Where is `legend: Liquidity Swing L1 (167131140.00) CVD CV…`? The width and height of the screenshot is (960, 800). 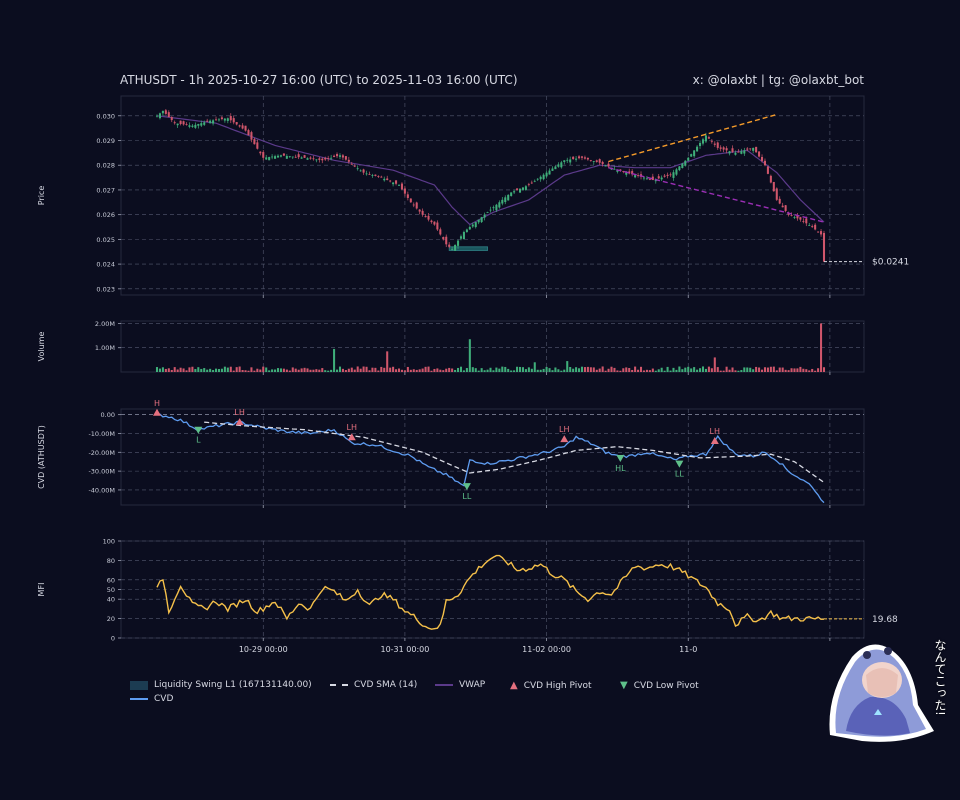 legend: Liquidity Swing L1 (167131140.00) CVD CV… is located at coordinates (480, 700).